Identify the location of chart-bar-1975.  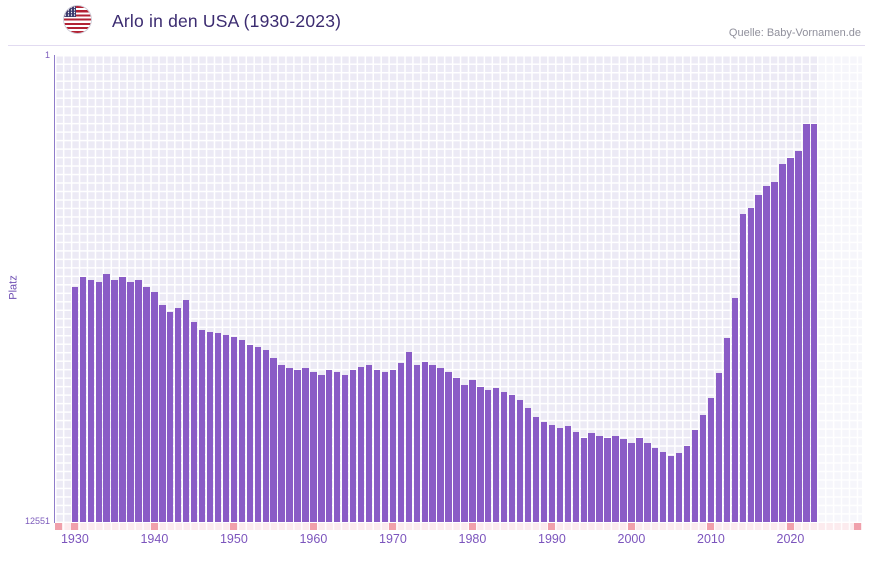
(432, 443).